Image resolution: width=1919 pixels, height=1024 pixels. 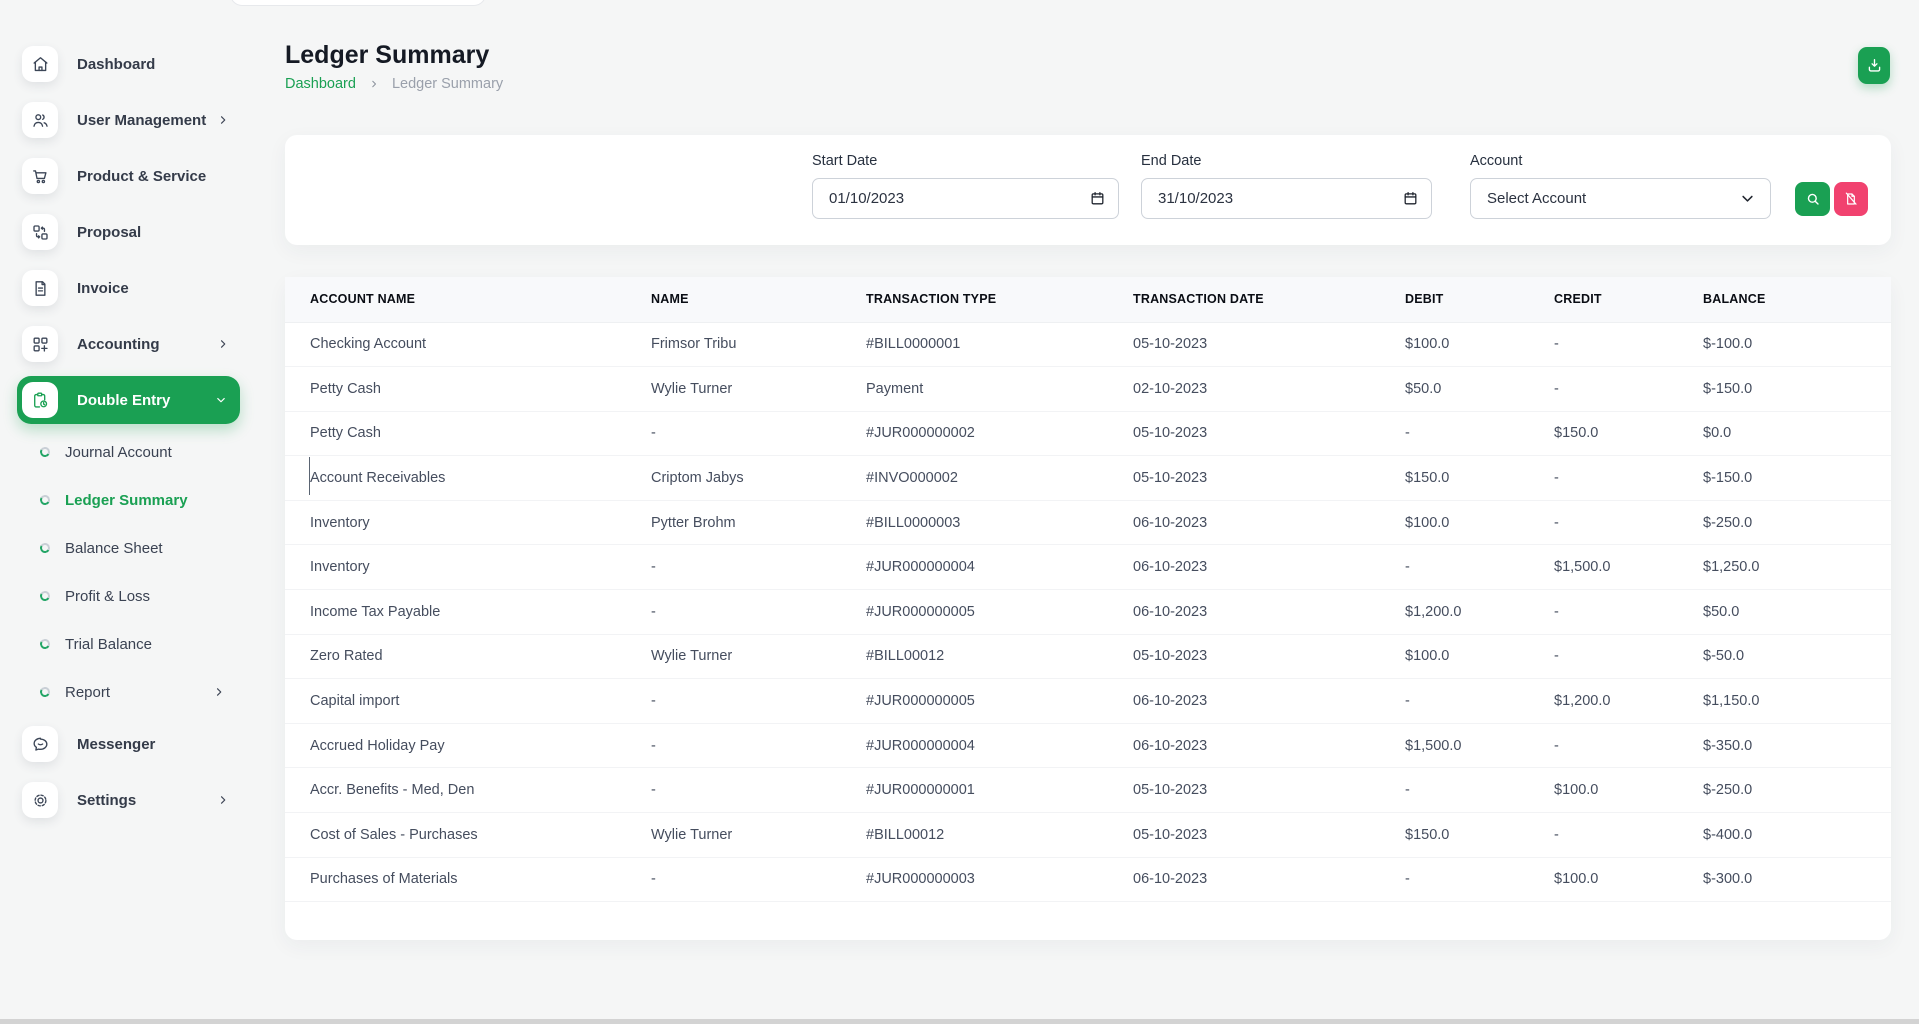 I want to click on column-header-transaction-date: TRANSACTION DATE, so click(x=1269, y=300).